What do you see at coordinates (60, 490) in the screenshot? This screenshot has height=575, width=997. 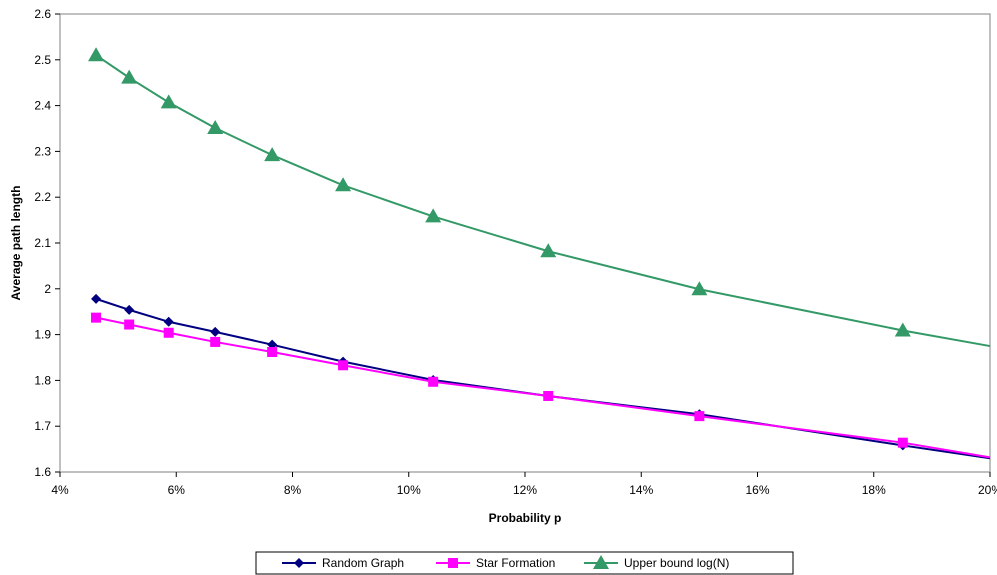 I see `x-tick-label: 4%` at bounding box center [60, 490].